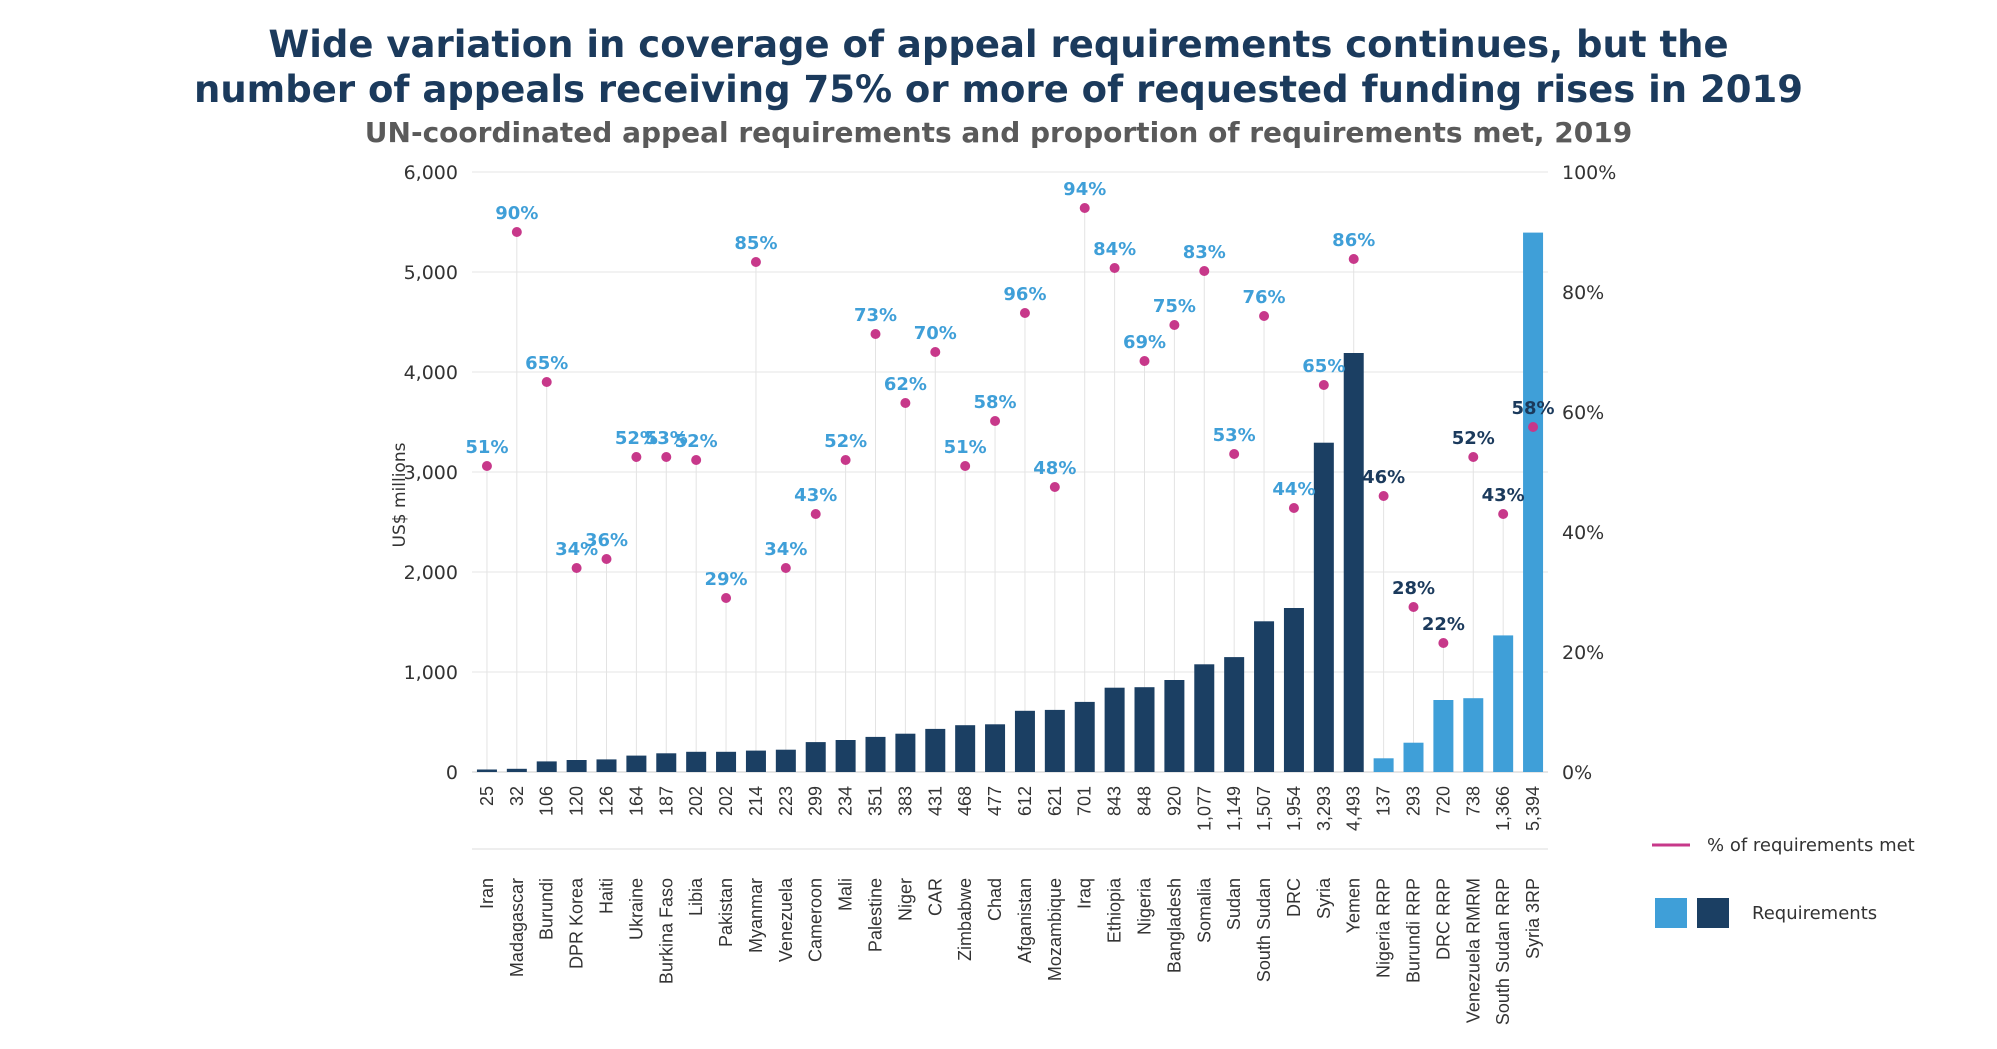  I want to click on value-label: 621, so click(1055, 801).